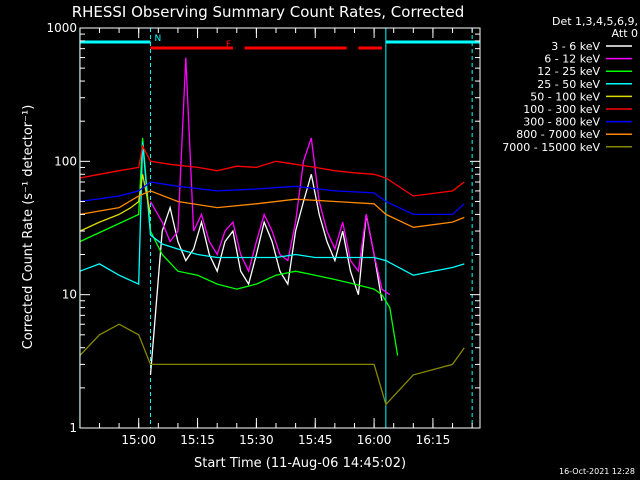 The image size is (640, 480). I want to click on y-tick-label-3: 1000, so click(61, 28).